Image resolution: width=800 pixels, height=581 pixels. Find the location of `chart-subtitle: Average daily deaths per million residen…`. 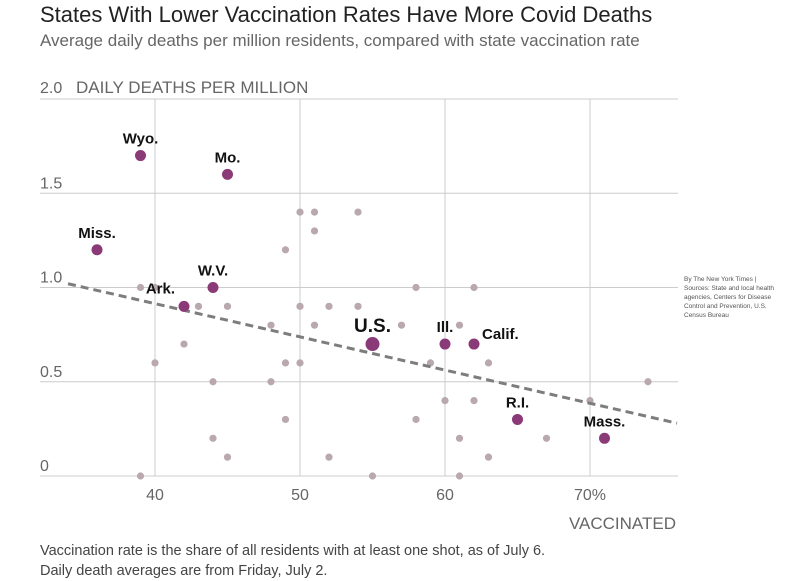

chart-subtitle: Average daily deaths per million residen… is located at coordinates (340, 40).